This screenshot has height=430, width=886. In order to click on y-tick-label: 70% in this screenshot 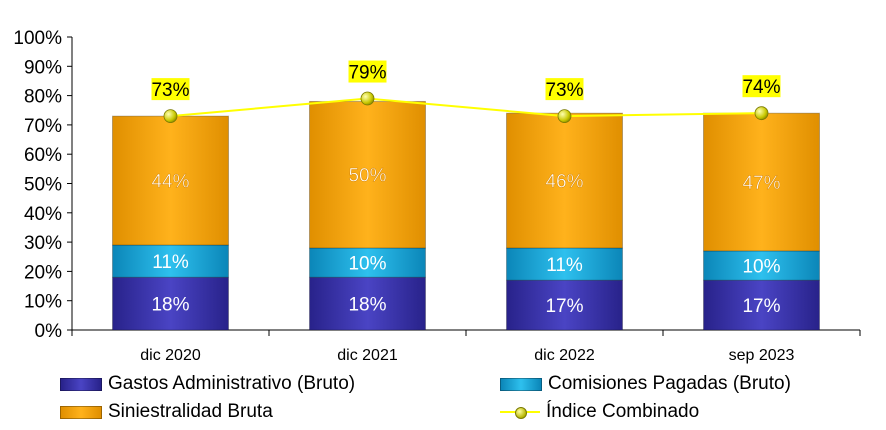, I will do `click(43, 126)`.